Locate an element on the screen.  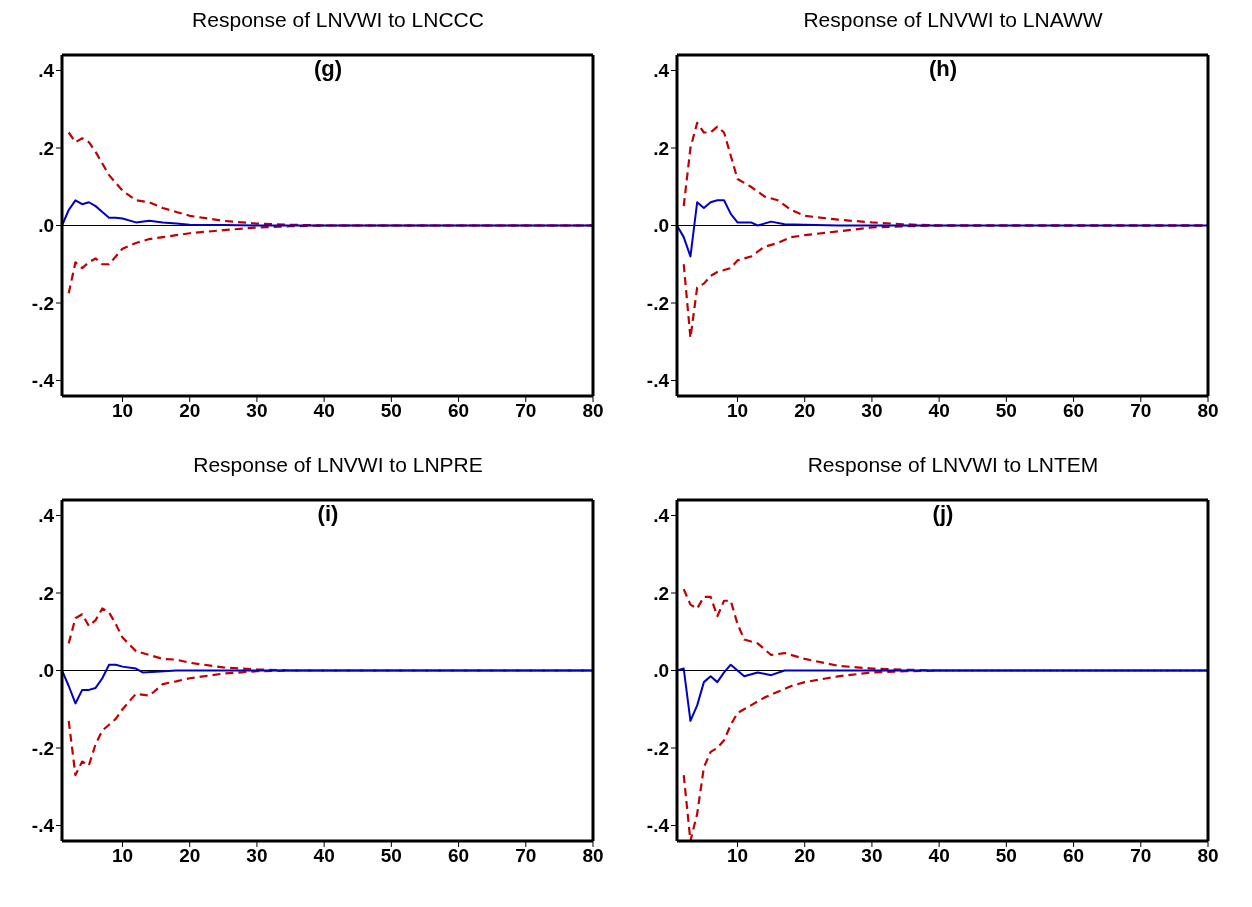
chart-title: Response of LNVWI to LNTEM is located at coordinates (953, 465).